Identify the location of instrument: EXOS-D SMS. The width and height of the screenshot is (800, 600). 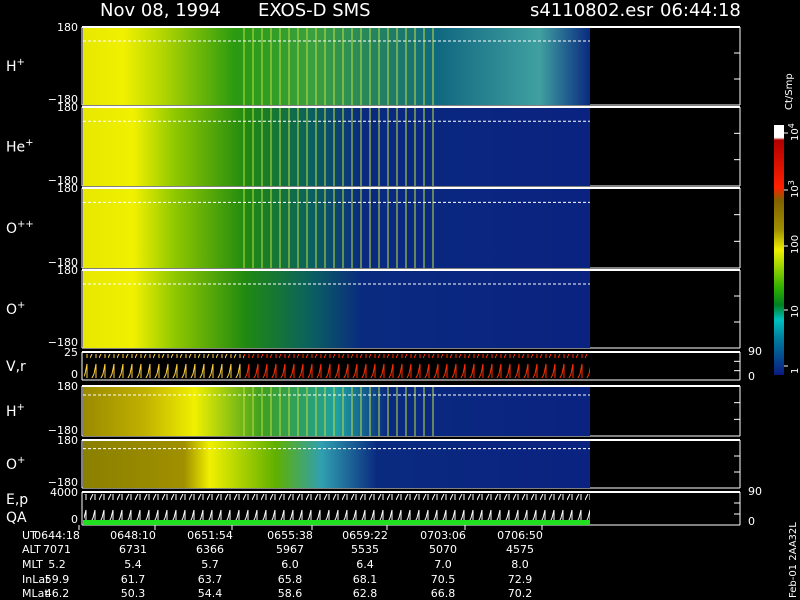
(314, 10).